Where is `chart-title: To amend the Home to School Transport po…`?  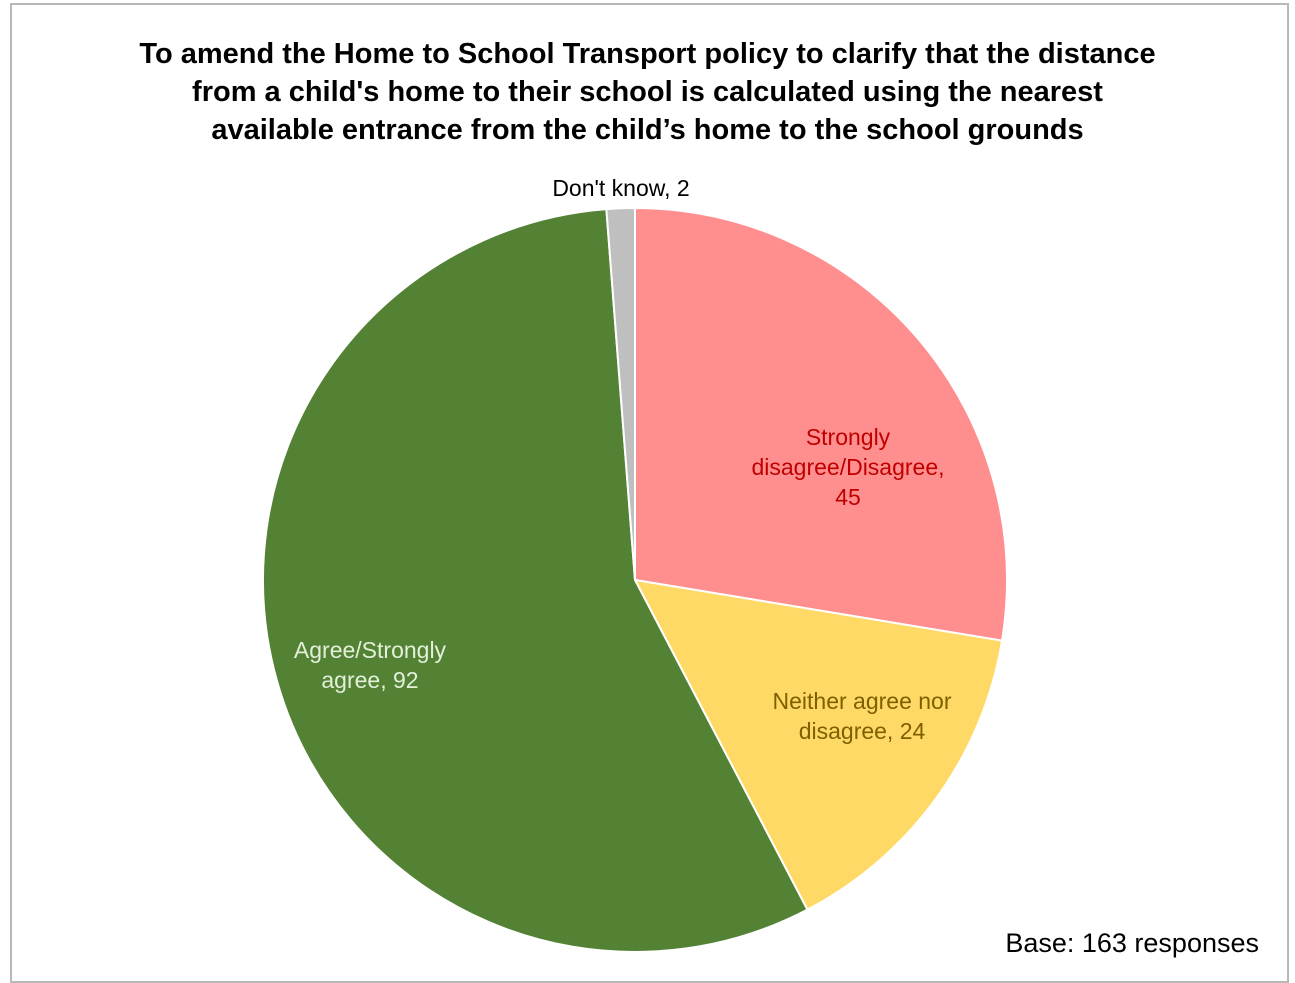 chart-title: To amend the Home to School Transport po… is located at coordinates (647, 92).